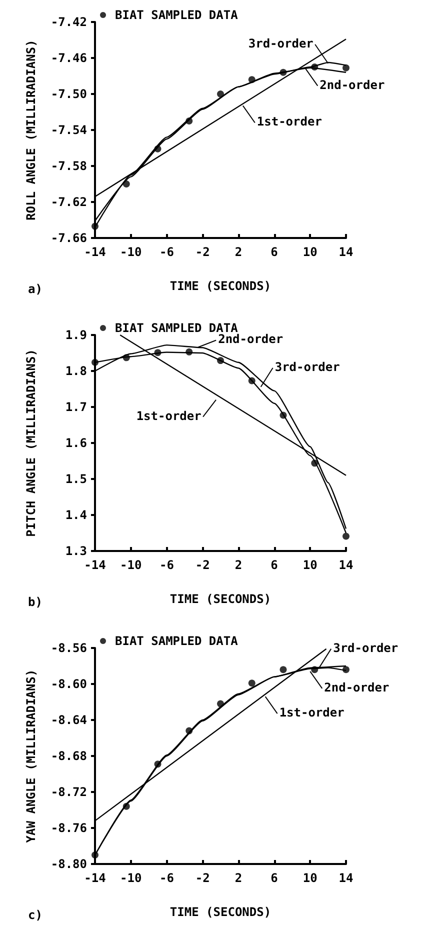  What do you see at coordinates (68, 238) in the screenshot?
I see `y-tick-label: -7.66` at bounding box center [68, 238].